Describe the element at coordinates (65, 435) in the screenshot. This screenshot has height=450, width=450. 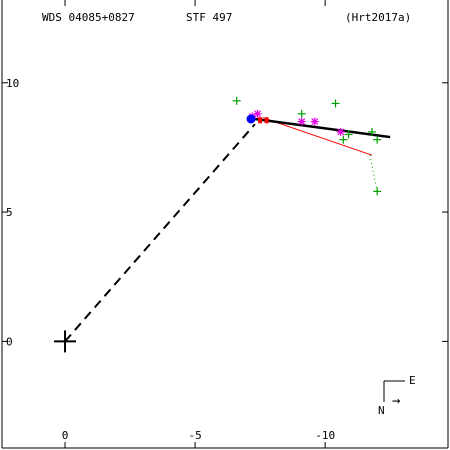
I see `x-tick-label: 0` at that location.